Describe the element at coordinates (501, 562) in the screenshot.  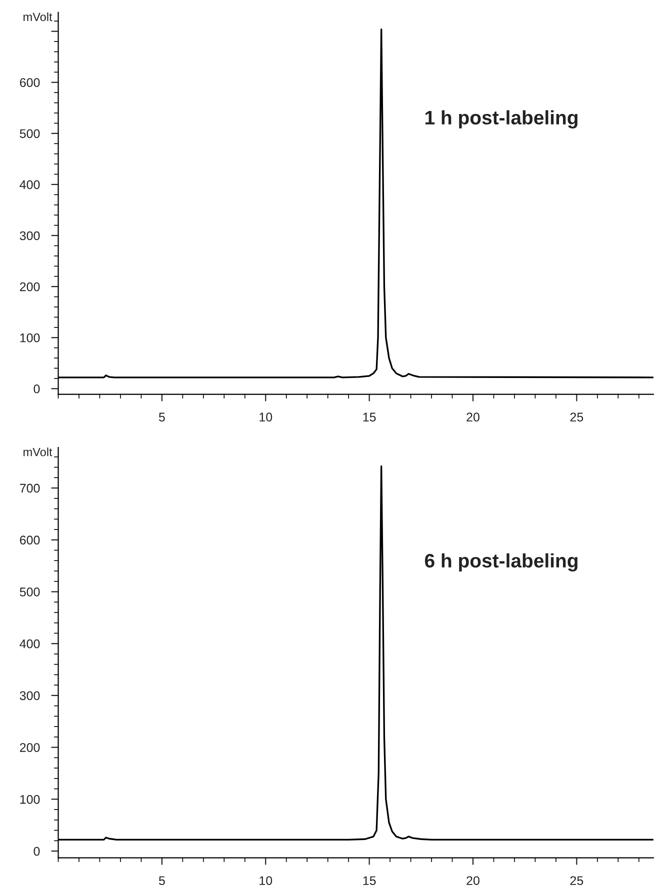
I see `annotation: 6 h post-labeling` at that location.